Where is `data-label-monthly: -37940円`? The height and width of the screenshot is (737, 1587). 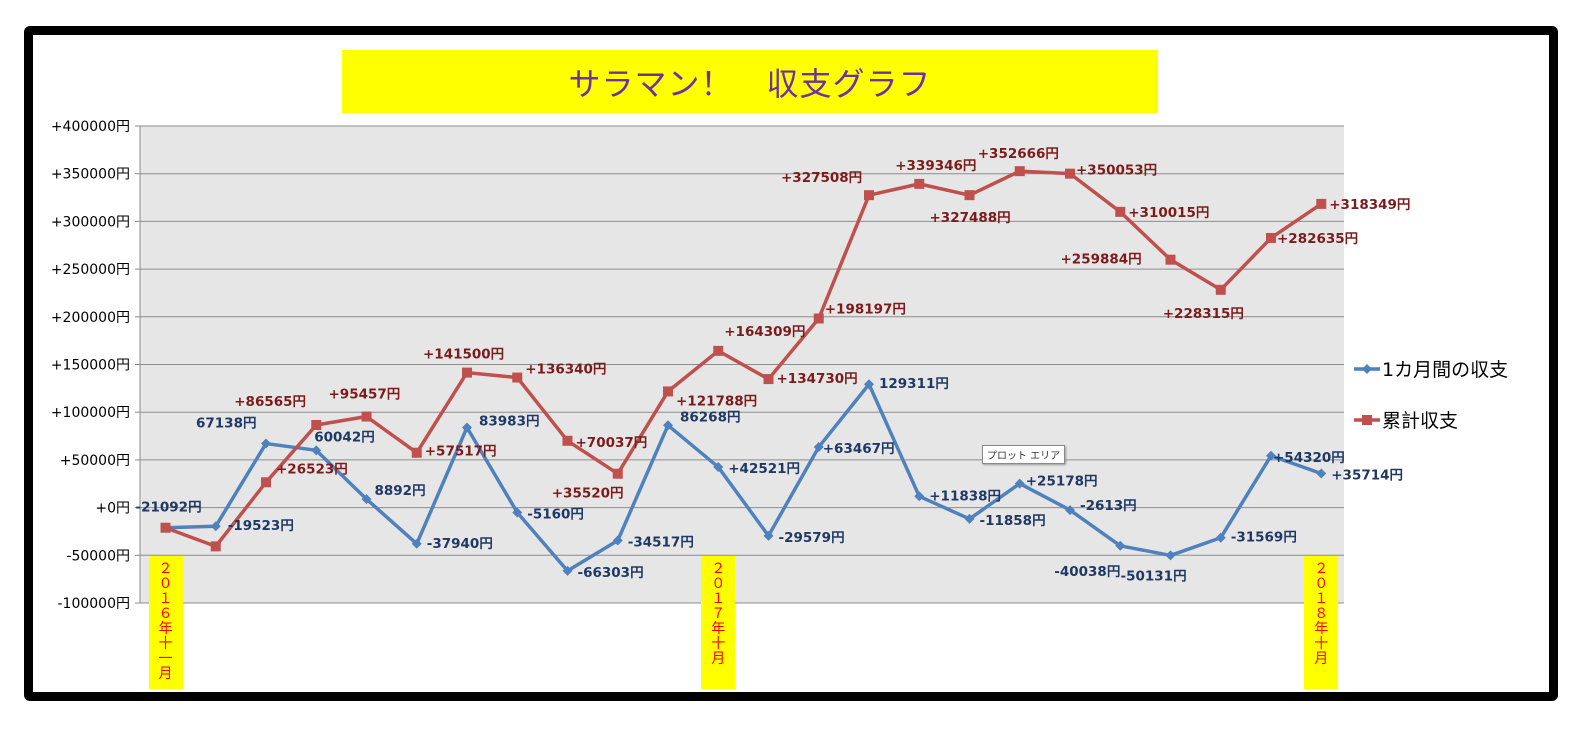 data-label-monthly: -37940円 is located at coordinates (460, 544).